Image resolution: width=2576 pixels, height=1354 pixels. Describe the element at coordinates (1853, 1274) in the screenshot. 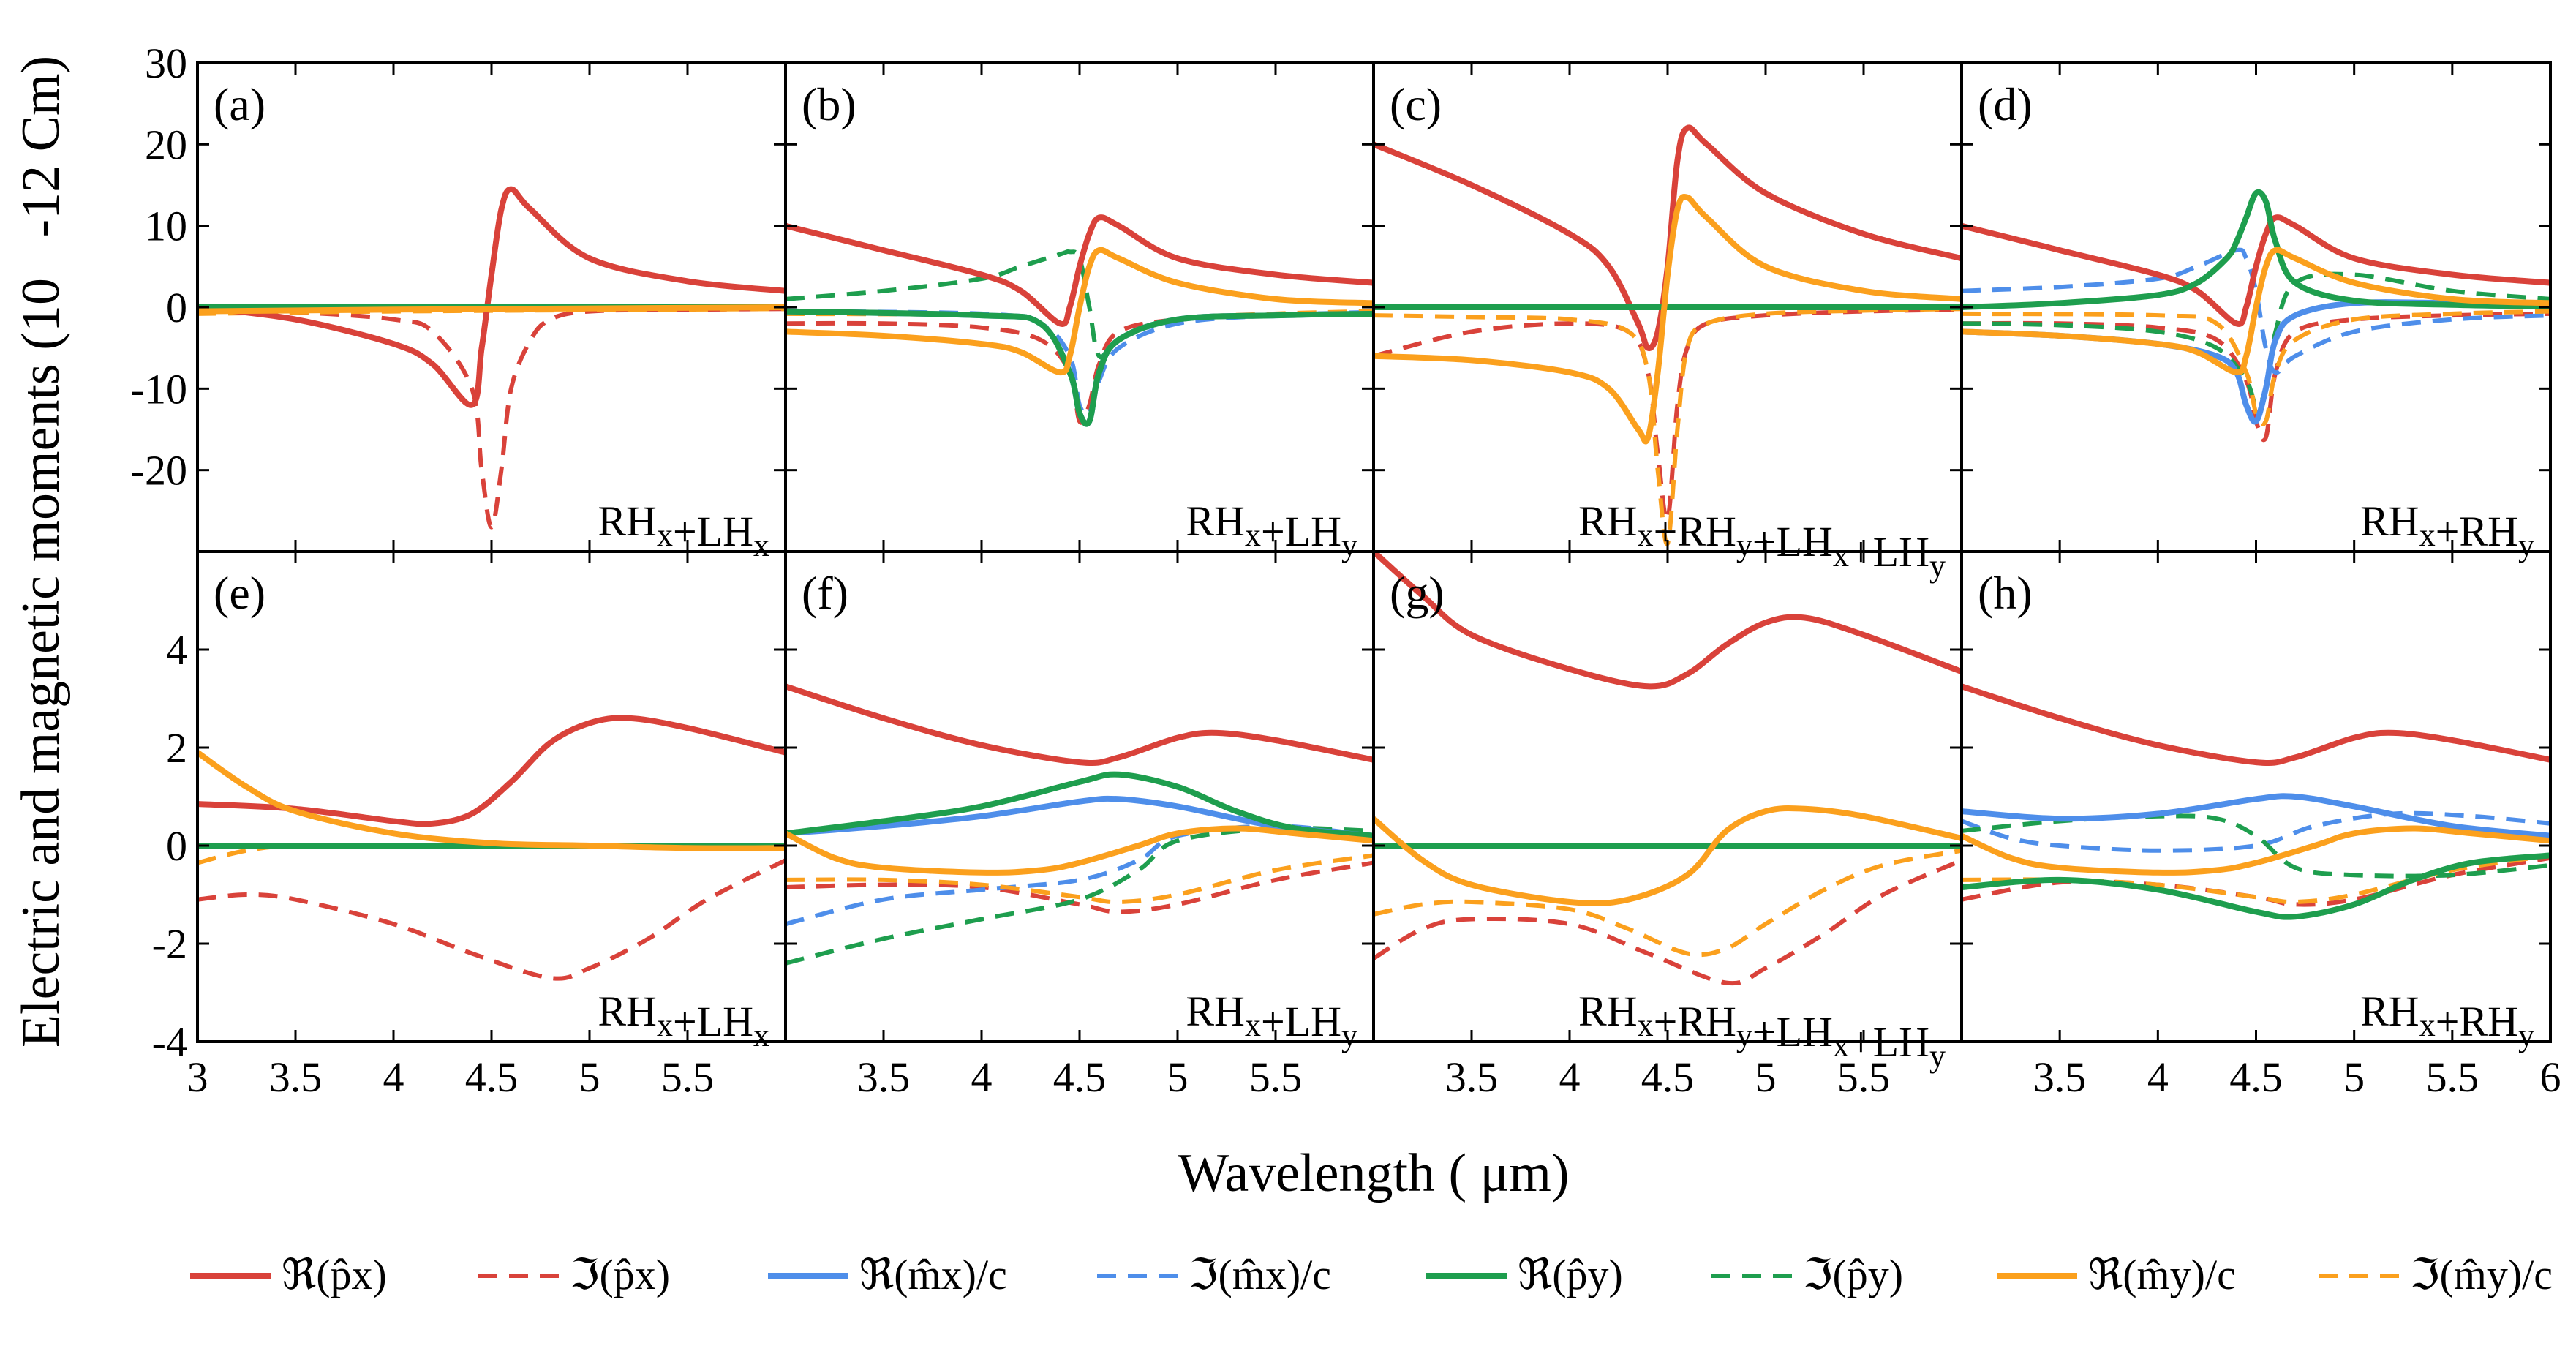

I see `legend-label: ℑ(p̂y)` at that location.